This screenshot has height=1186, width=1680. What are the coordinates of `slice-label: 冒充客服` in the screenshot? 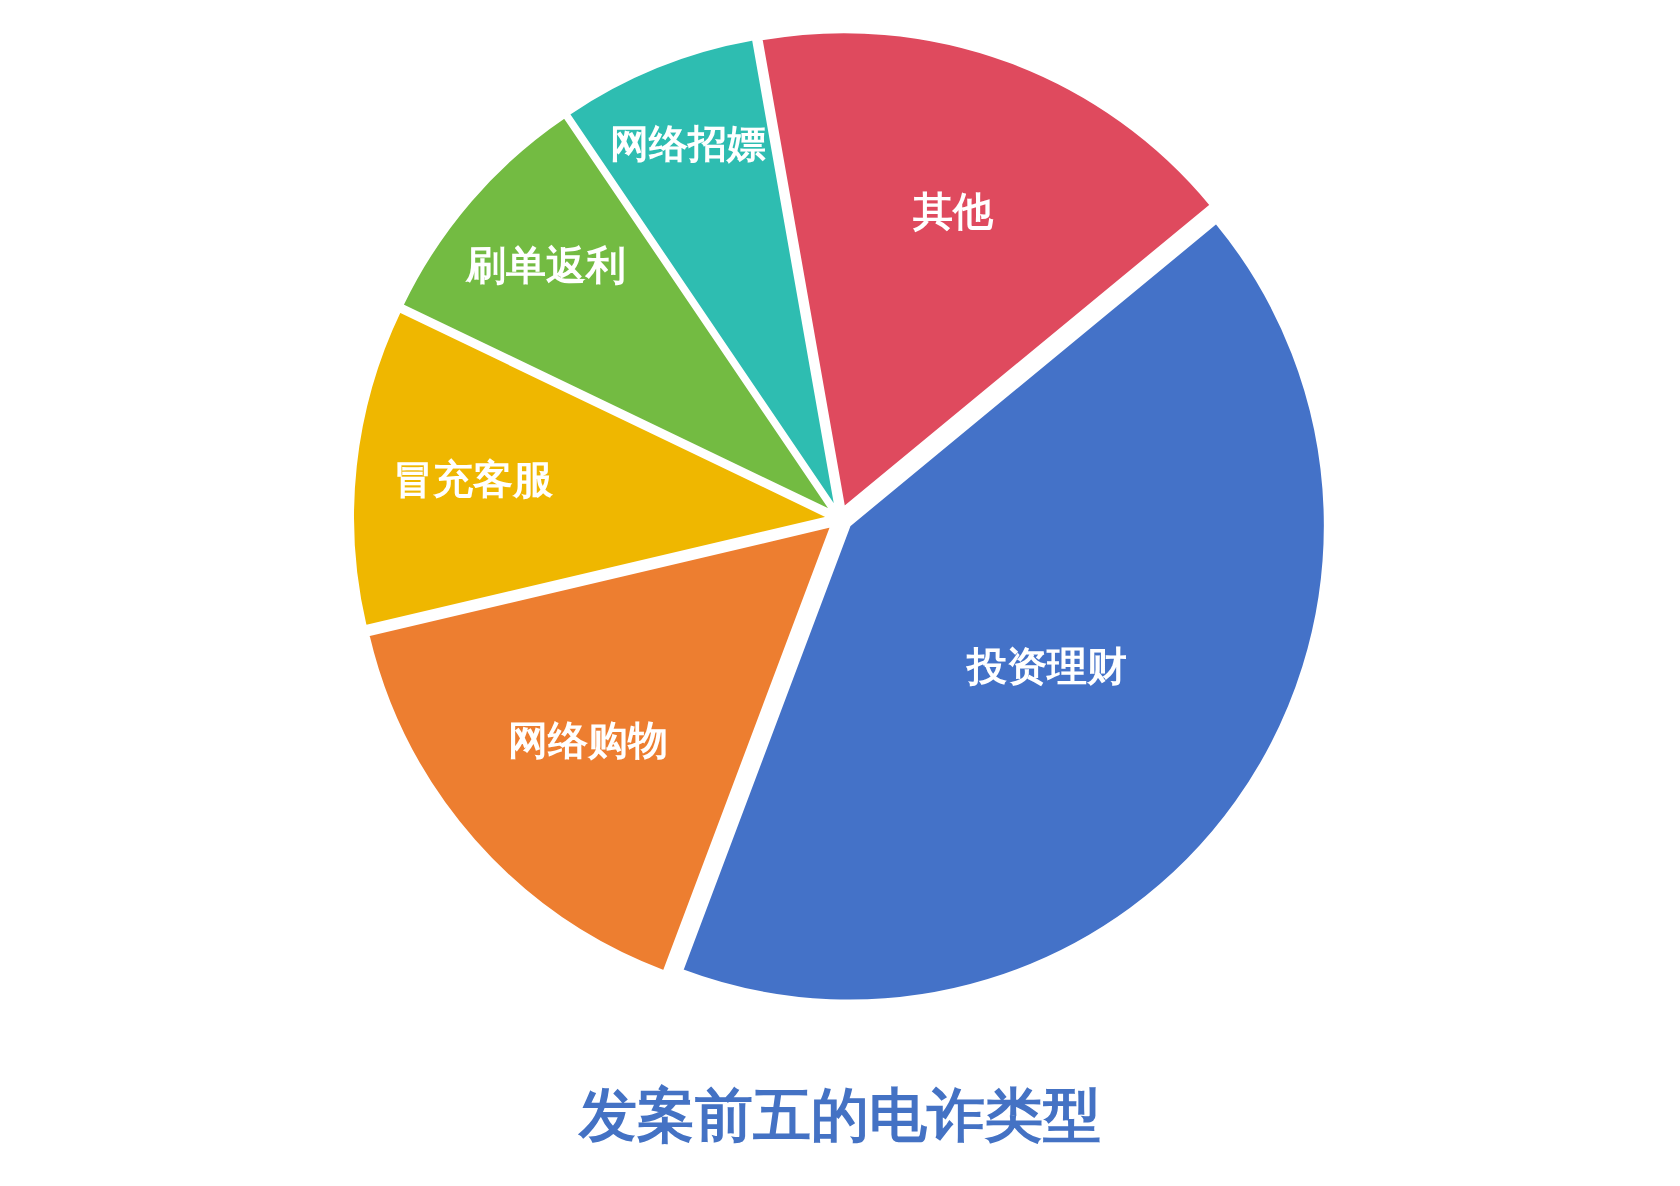 It's located at (474, 478).